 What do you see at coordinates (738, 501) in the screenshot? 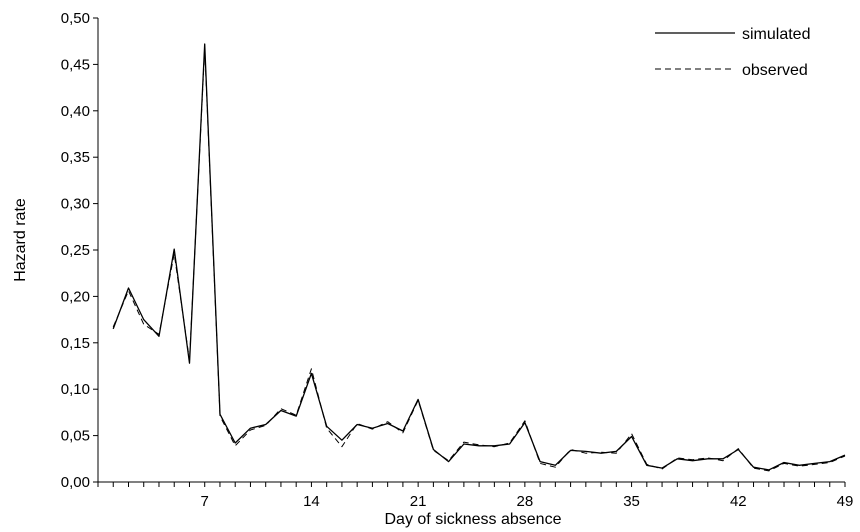
I see `x-tick-label: 42` at bounding box center [738, 501].